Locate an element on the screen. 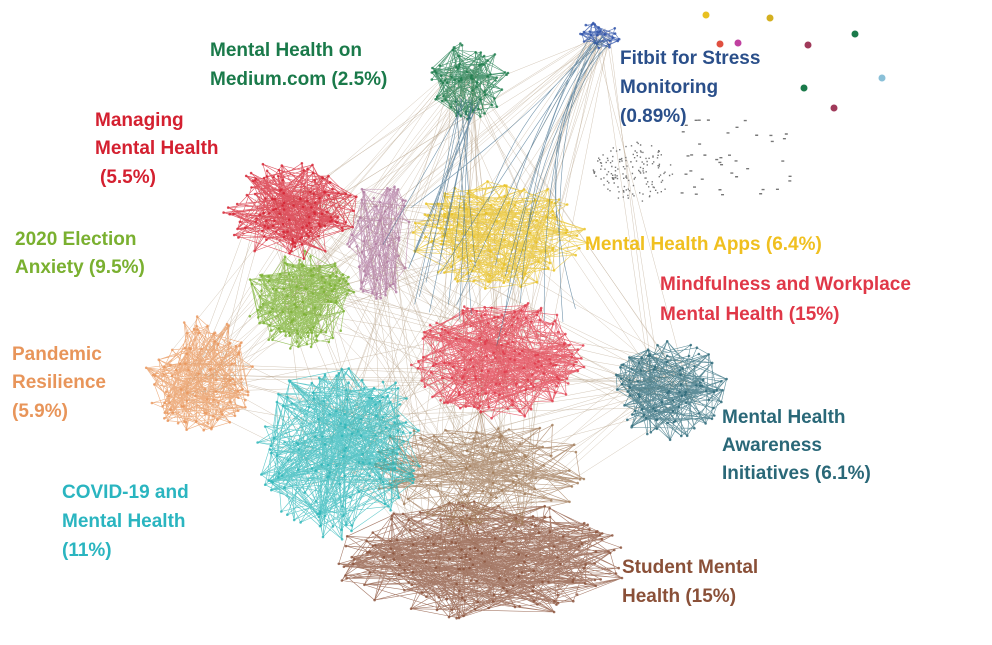  cluster-label: Pandemic Resilience (5.9%) is located at coordinates (61, 383).